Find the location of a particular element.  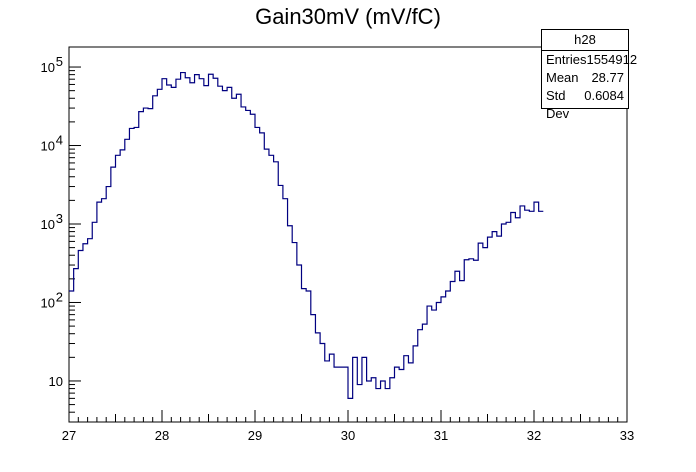

x-tick-label: 32 is located at coordinates (534, 435).